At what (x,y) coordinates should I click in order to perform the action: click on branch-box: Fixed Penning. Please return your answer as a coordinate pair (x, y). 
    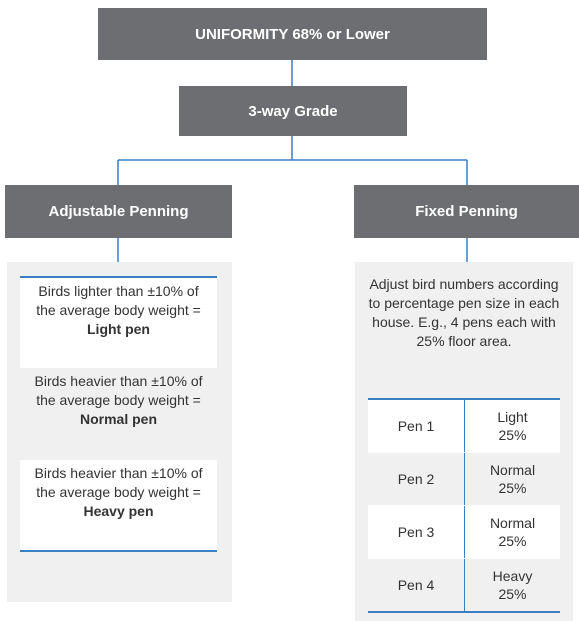
    Looking at the image, I should click on (466, 211).